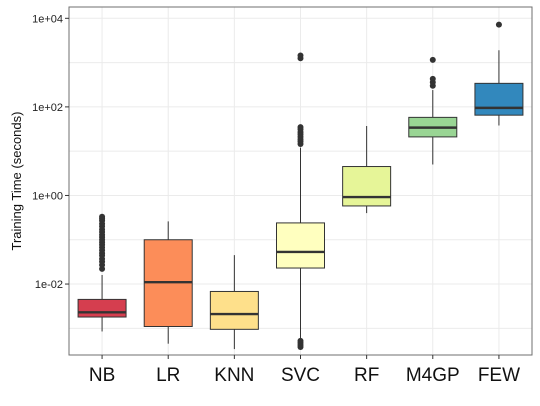  What do you see at coordinates (433, 375) in the screenshot?
I see `x-tick-label: M4GP` at bounding box center [433, 375].